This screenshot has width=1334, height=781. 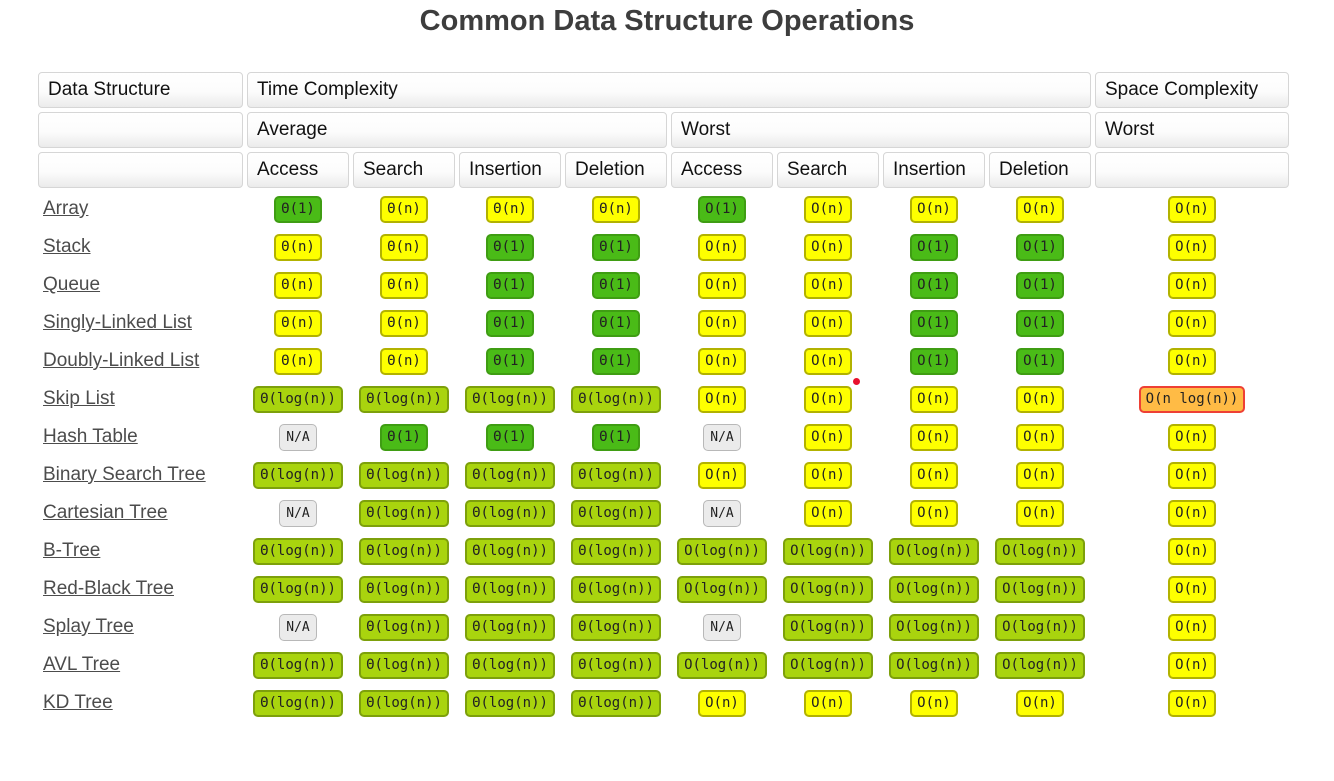 What do you see at coordinates (66, 208) in the screenshot?
I see `row-link-array: Array` at bounding box center [66, 208].